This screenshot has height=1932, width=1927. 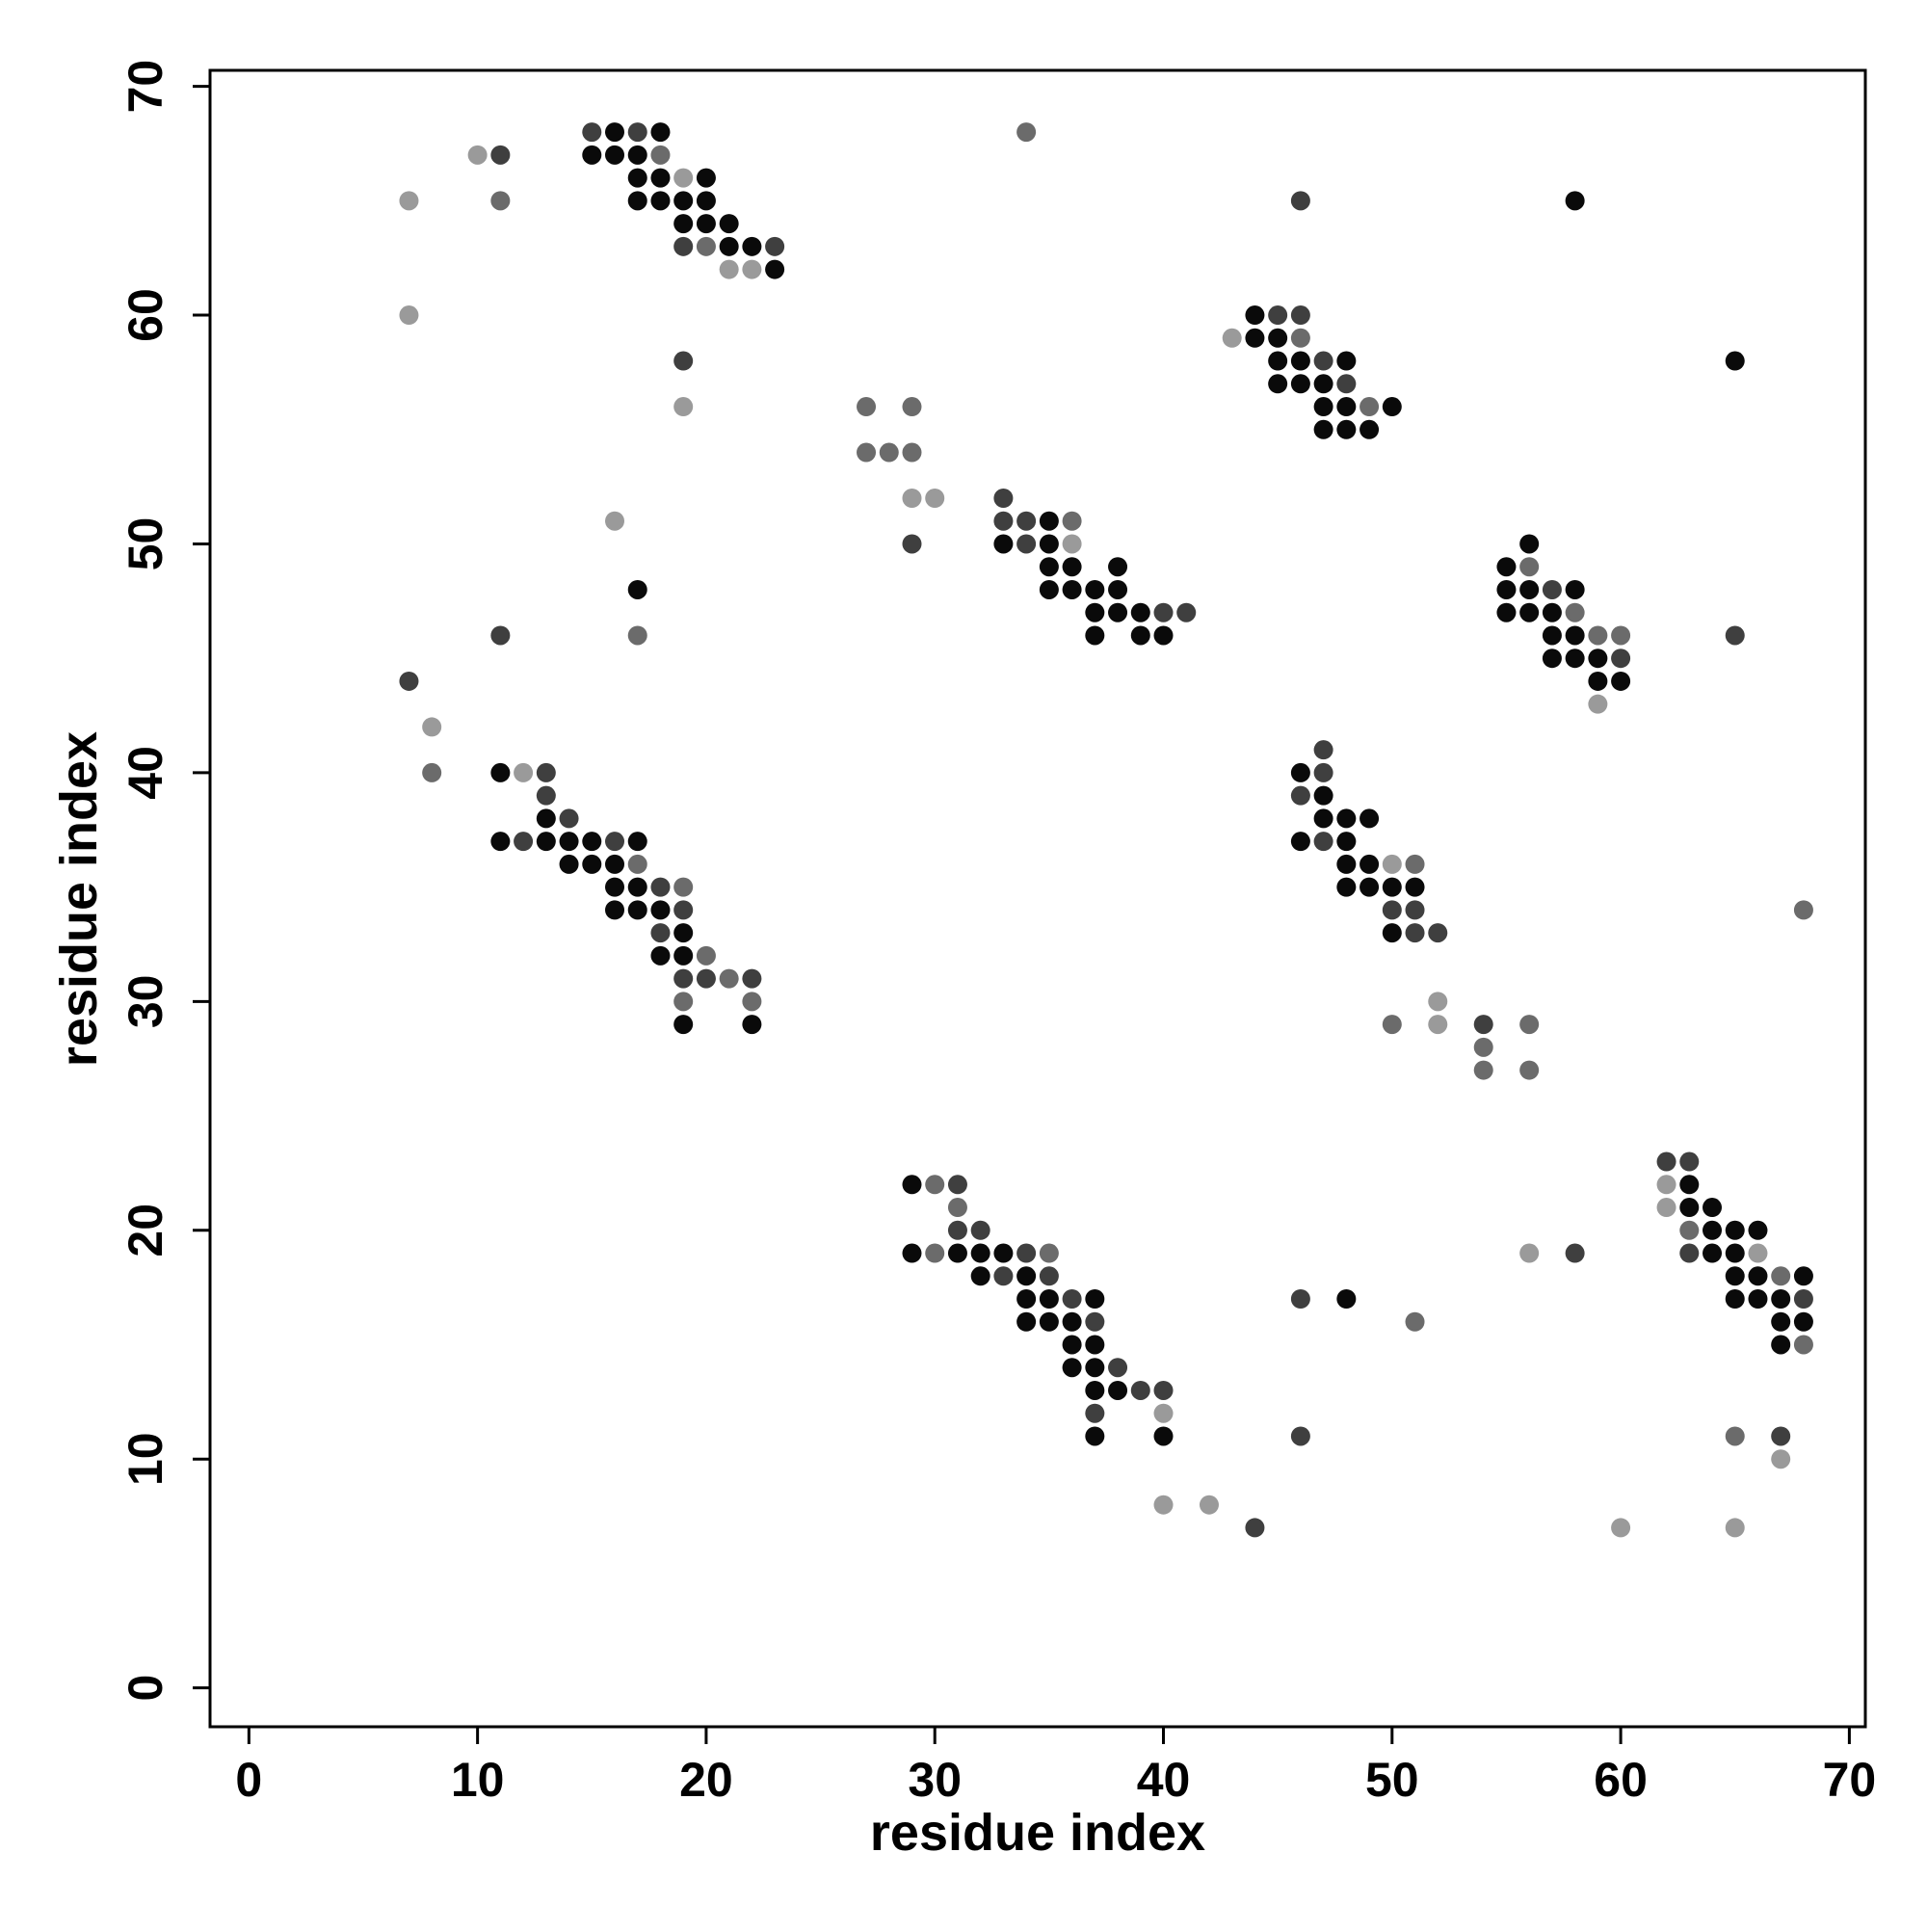 What do you see at coordinates (145, 773) in the screenshot?
I see `y-tick-label: 40` at bounding box center [145, 773].